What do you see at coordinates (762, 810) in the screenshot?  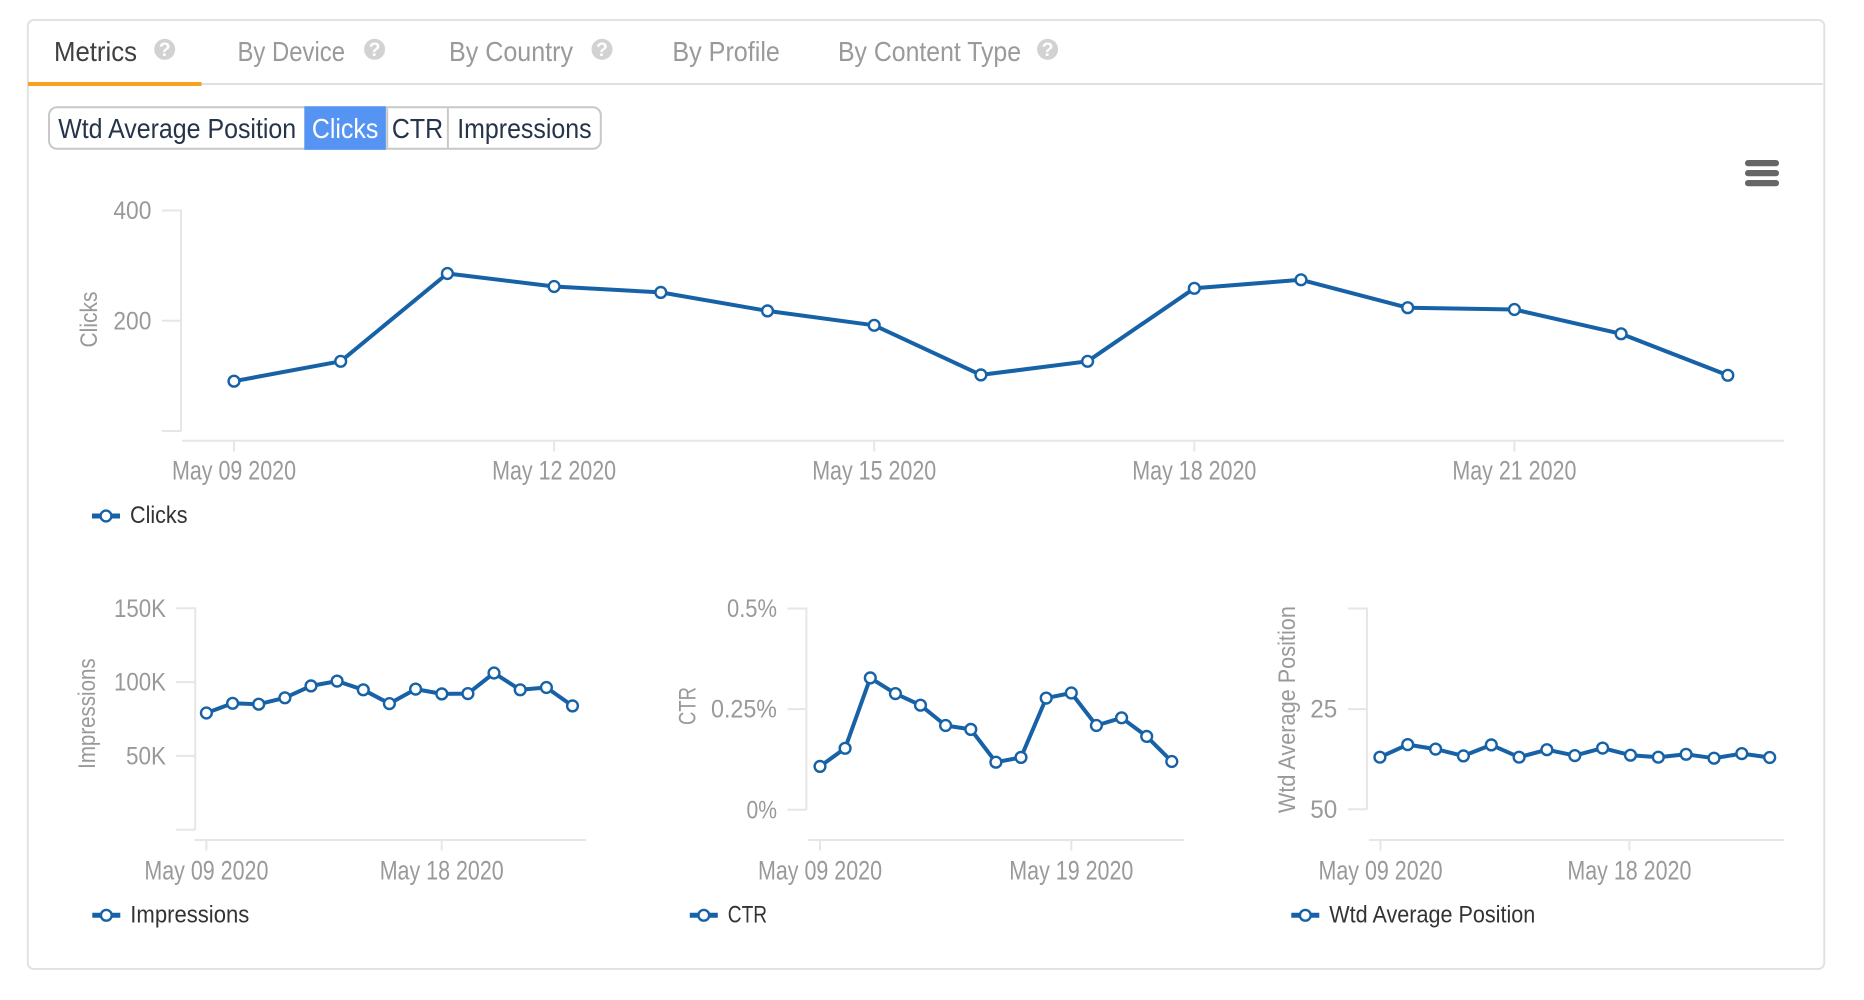 I see `svg-text: 0%` at bounding box center [762, 810].